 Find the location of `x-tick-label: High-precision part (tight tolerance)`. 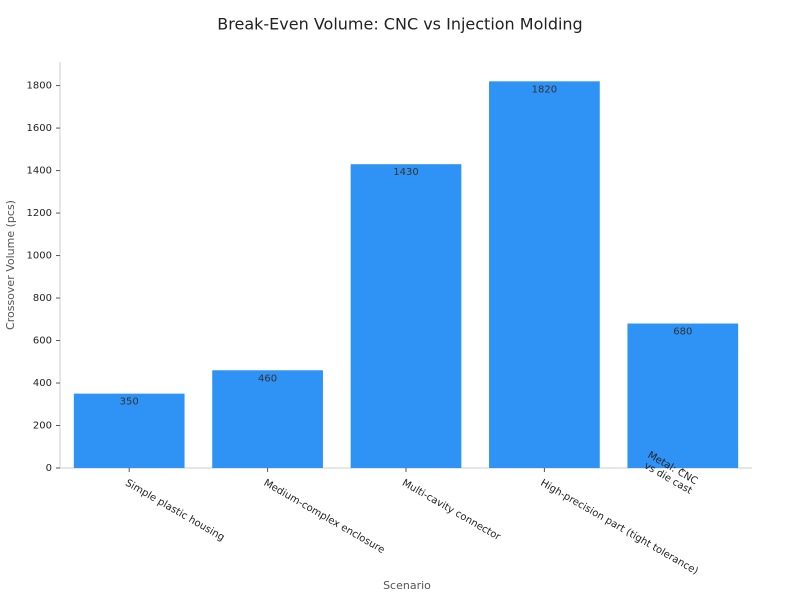

x-tick-label: High-precision part (tight tolerance) is located at coordinates (619, 528).